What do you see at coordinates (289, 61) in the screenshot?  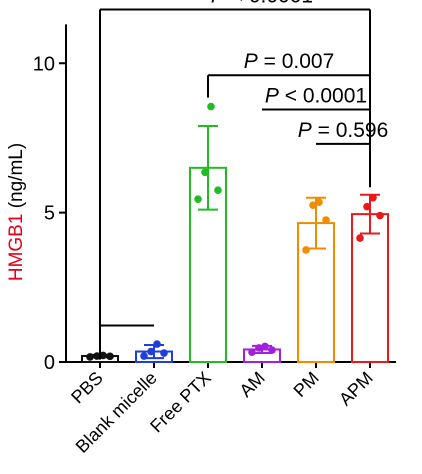 I see `p-value-label: P = 0.007` at bounding box center [289, 61].